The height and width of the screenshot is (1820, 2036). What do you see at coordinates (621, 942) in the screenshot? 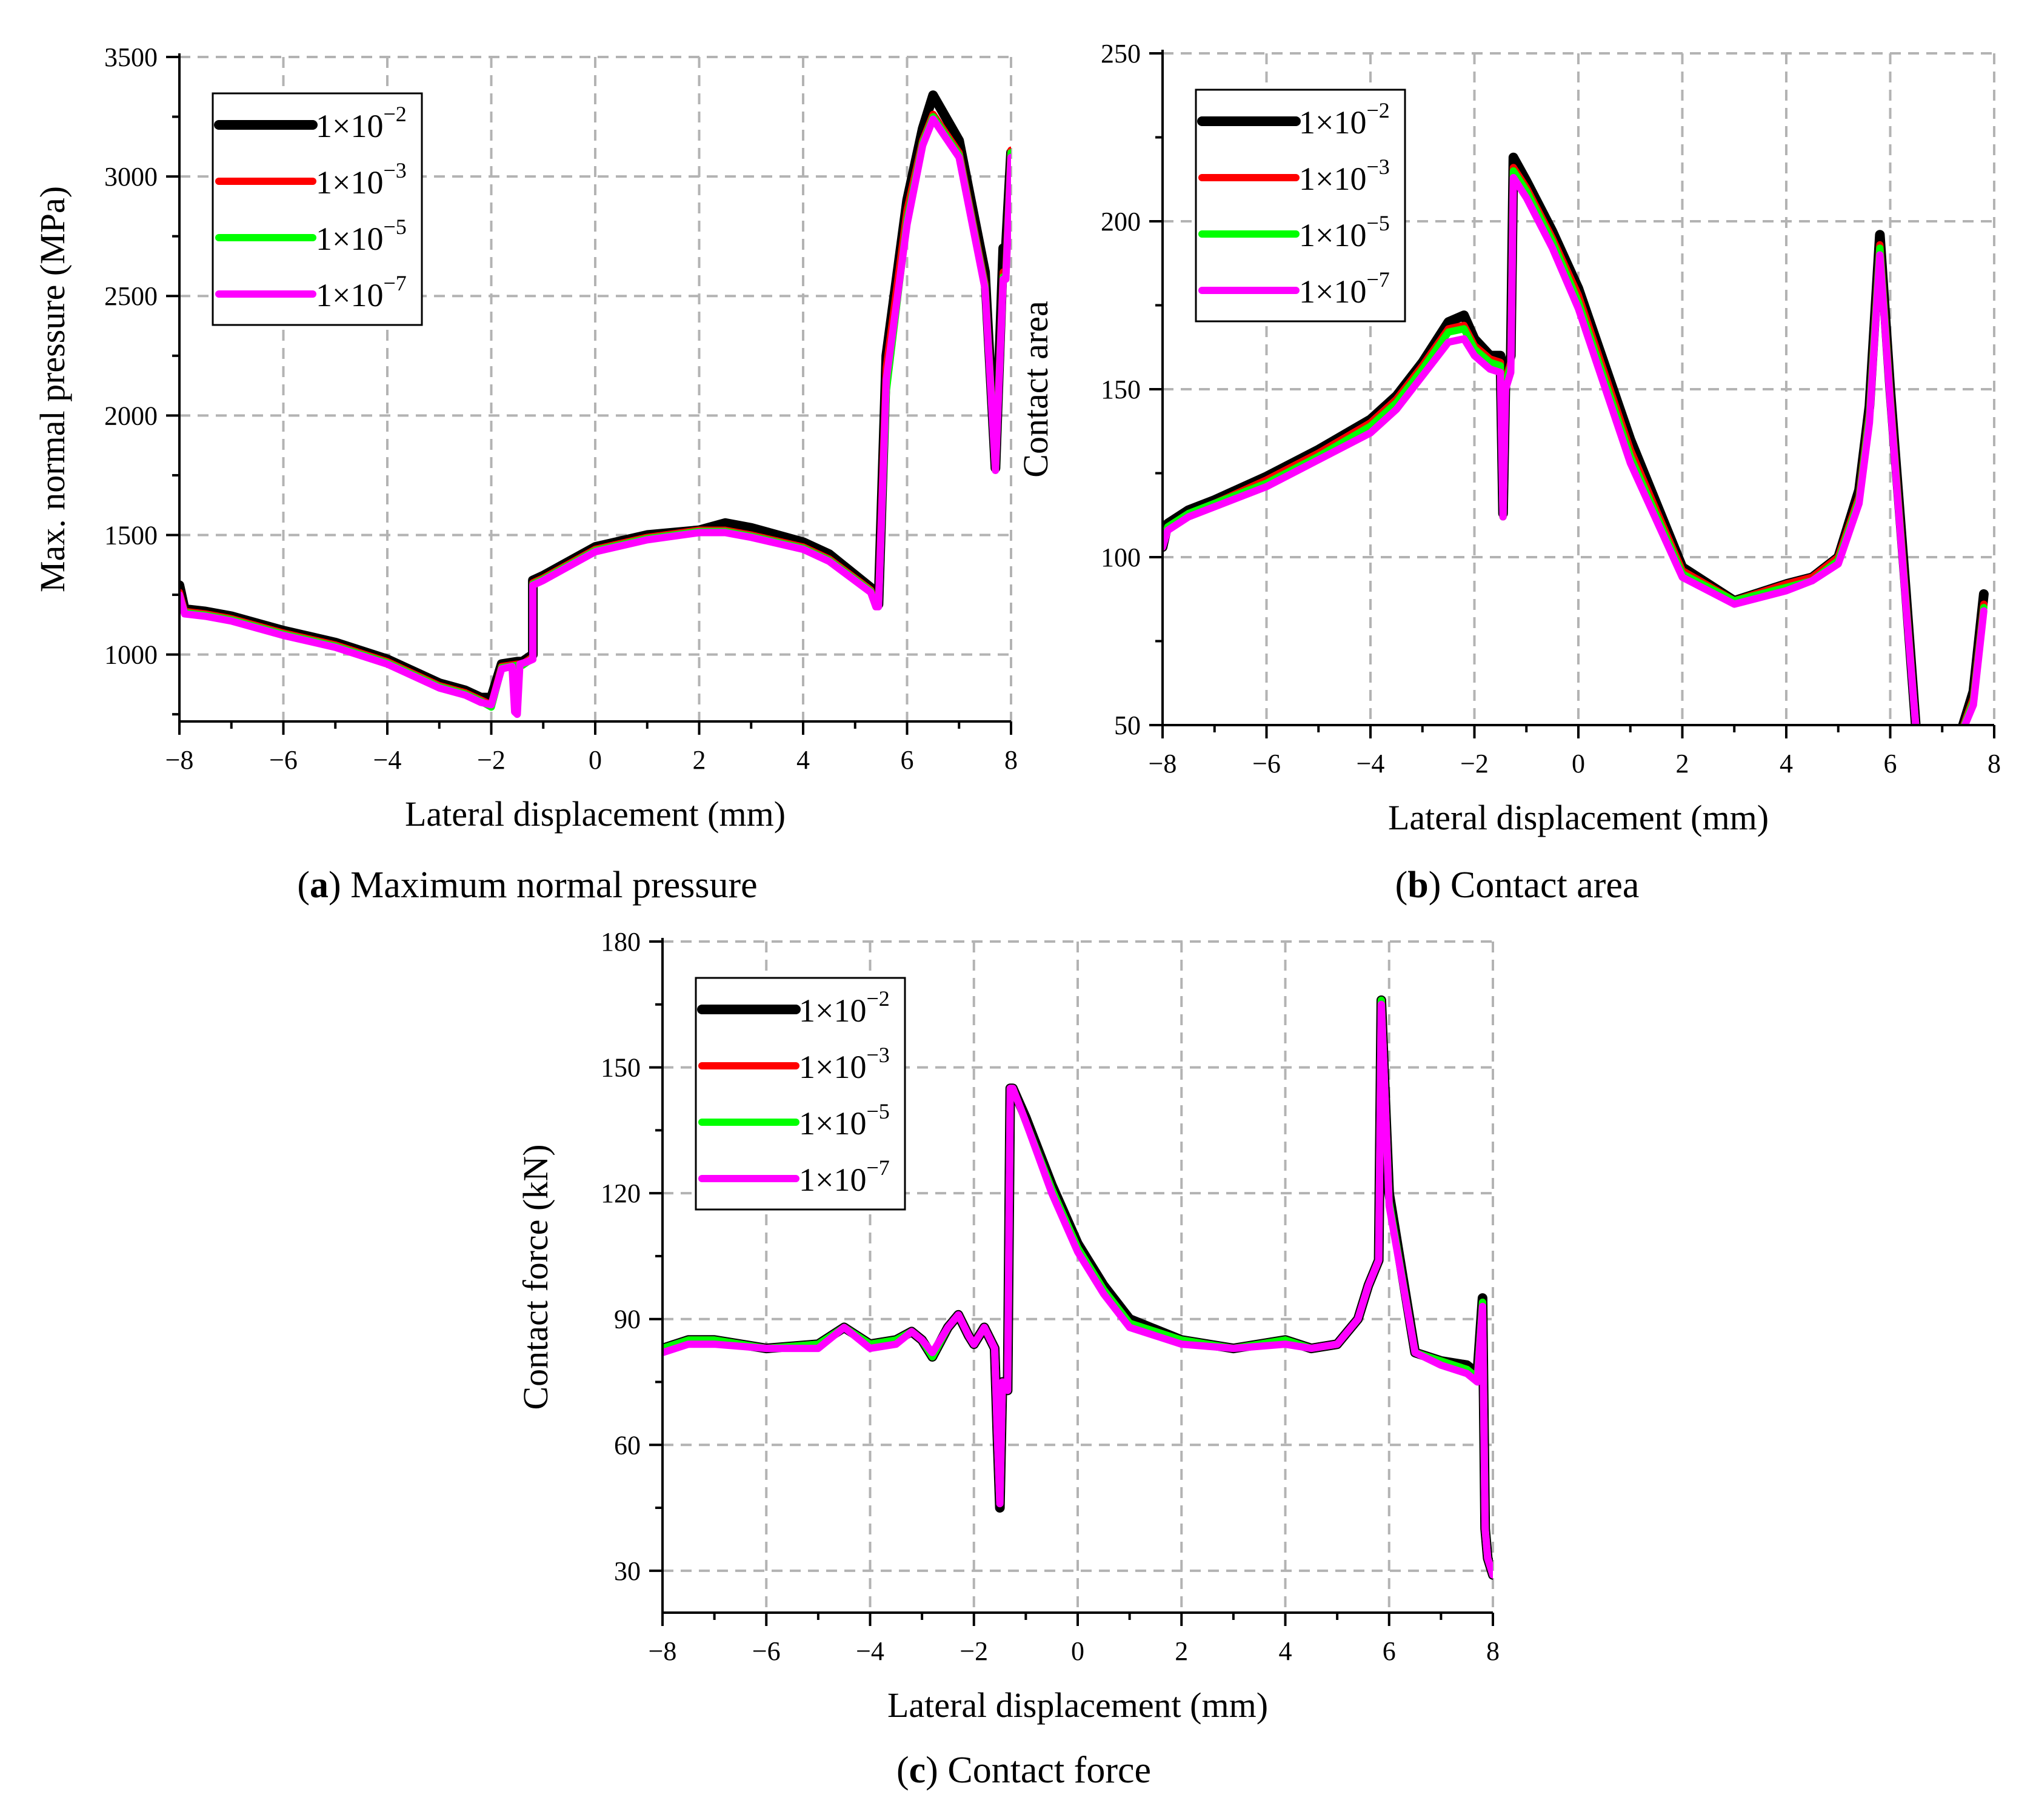
I see `y-tick-label: 180` at bounding box center [621, 942].